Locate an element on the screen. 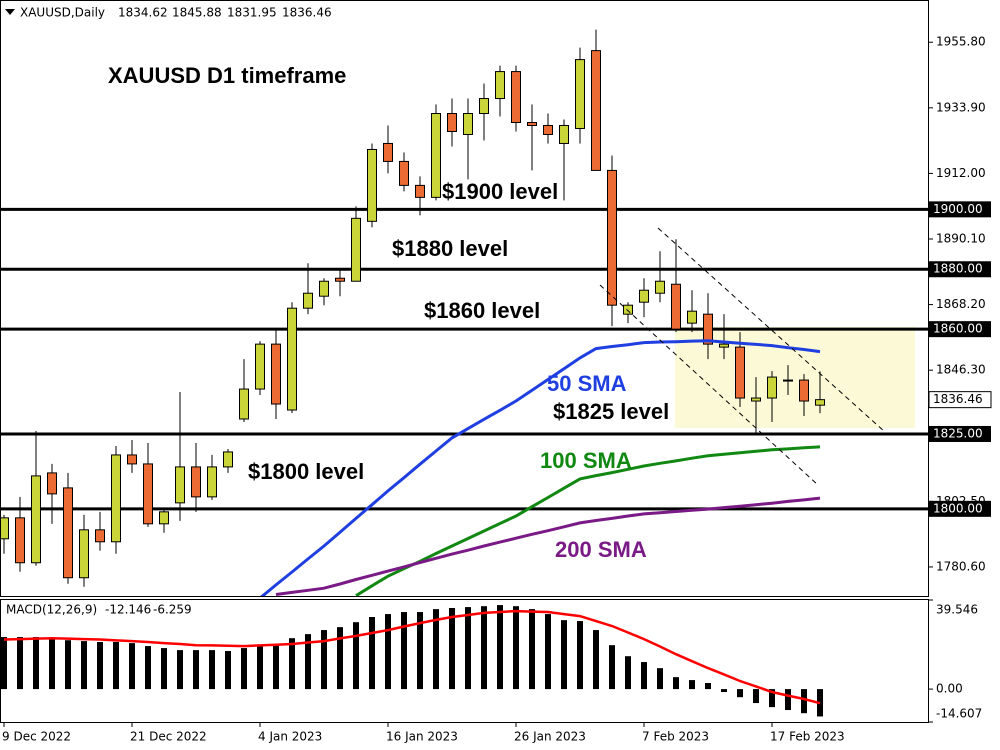 The height and width of the screenshot is (750, 1000). y-tick-label: 39.546 is located at coordinates (957, 610).